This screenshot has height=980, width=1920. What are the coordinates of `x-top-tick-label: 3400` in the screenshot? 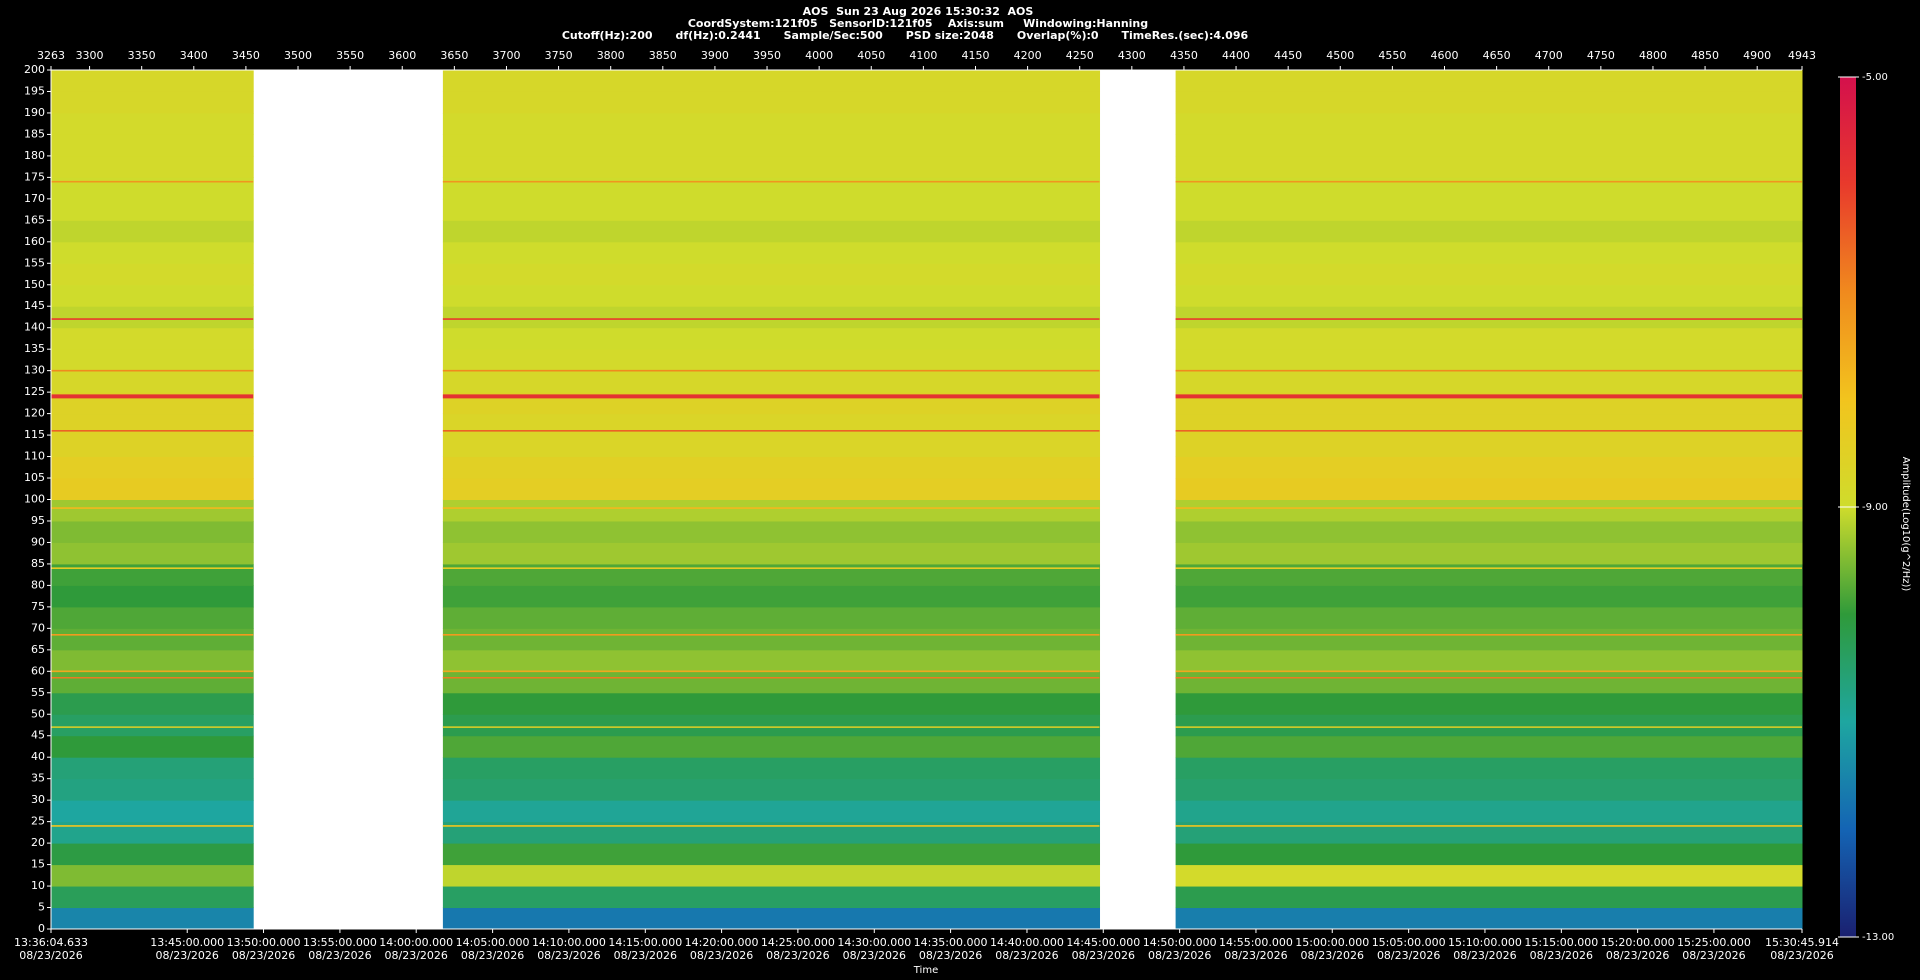 It's located at (194, 55).